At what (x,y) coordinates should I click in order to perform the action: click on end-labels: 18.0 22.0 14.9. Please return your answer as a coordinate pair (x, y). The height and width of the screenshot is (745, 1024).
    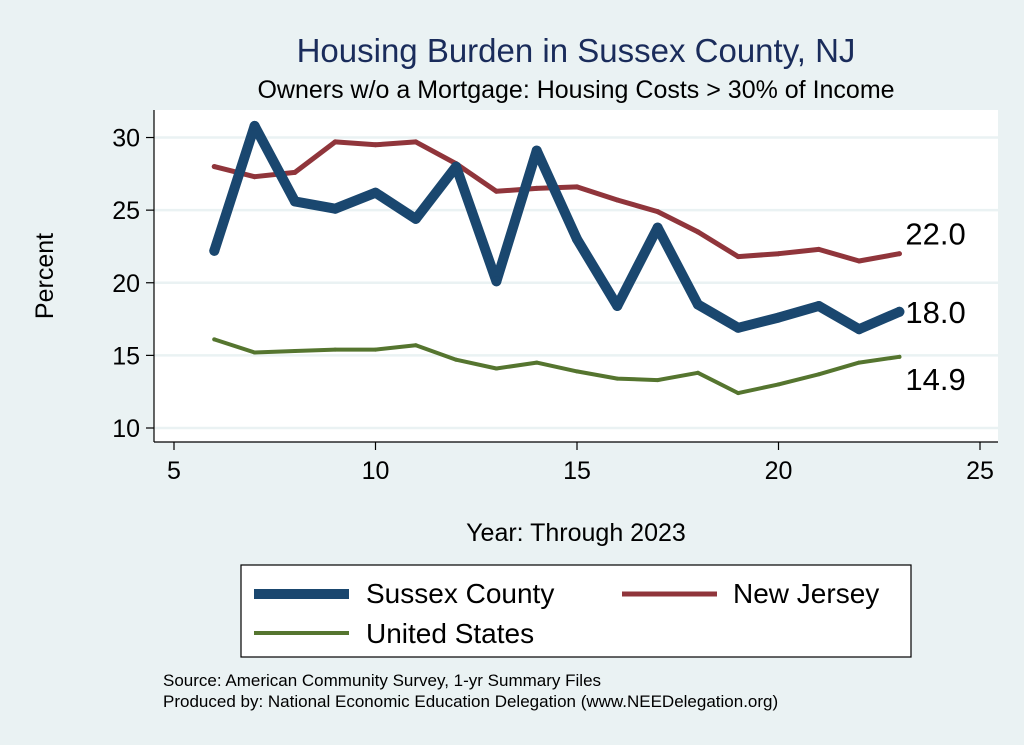
    Looking at the image, I should click on (935, 307).